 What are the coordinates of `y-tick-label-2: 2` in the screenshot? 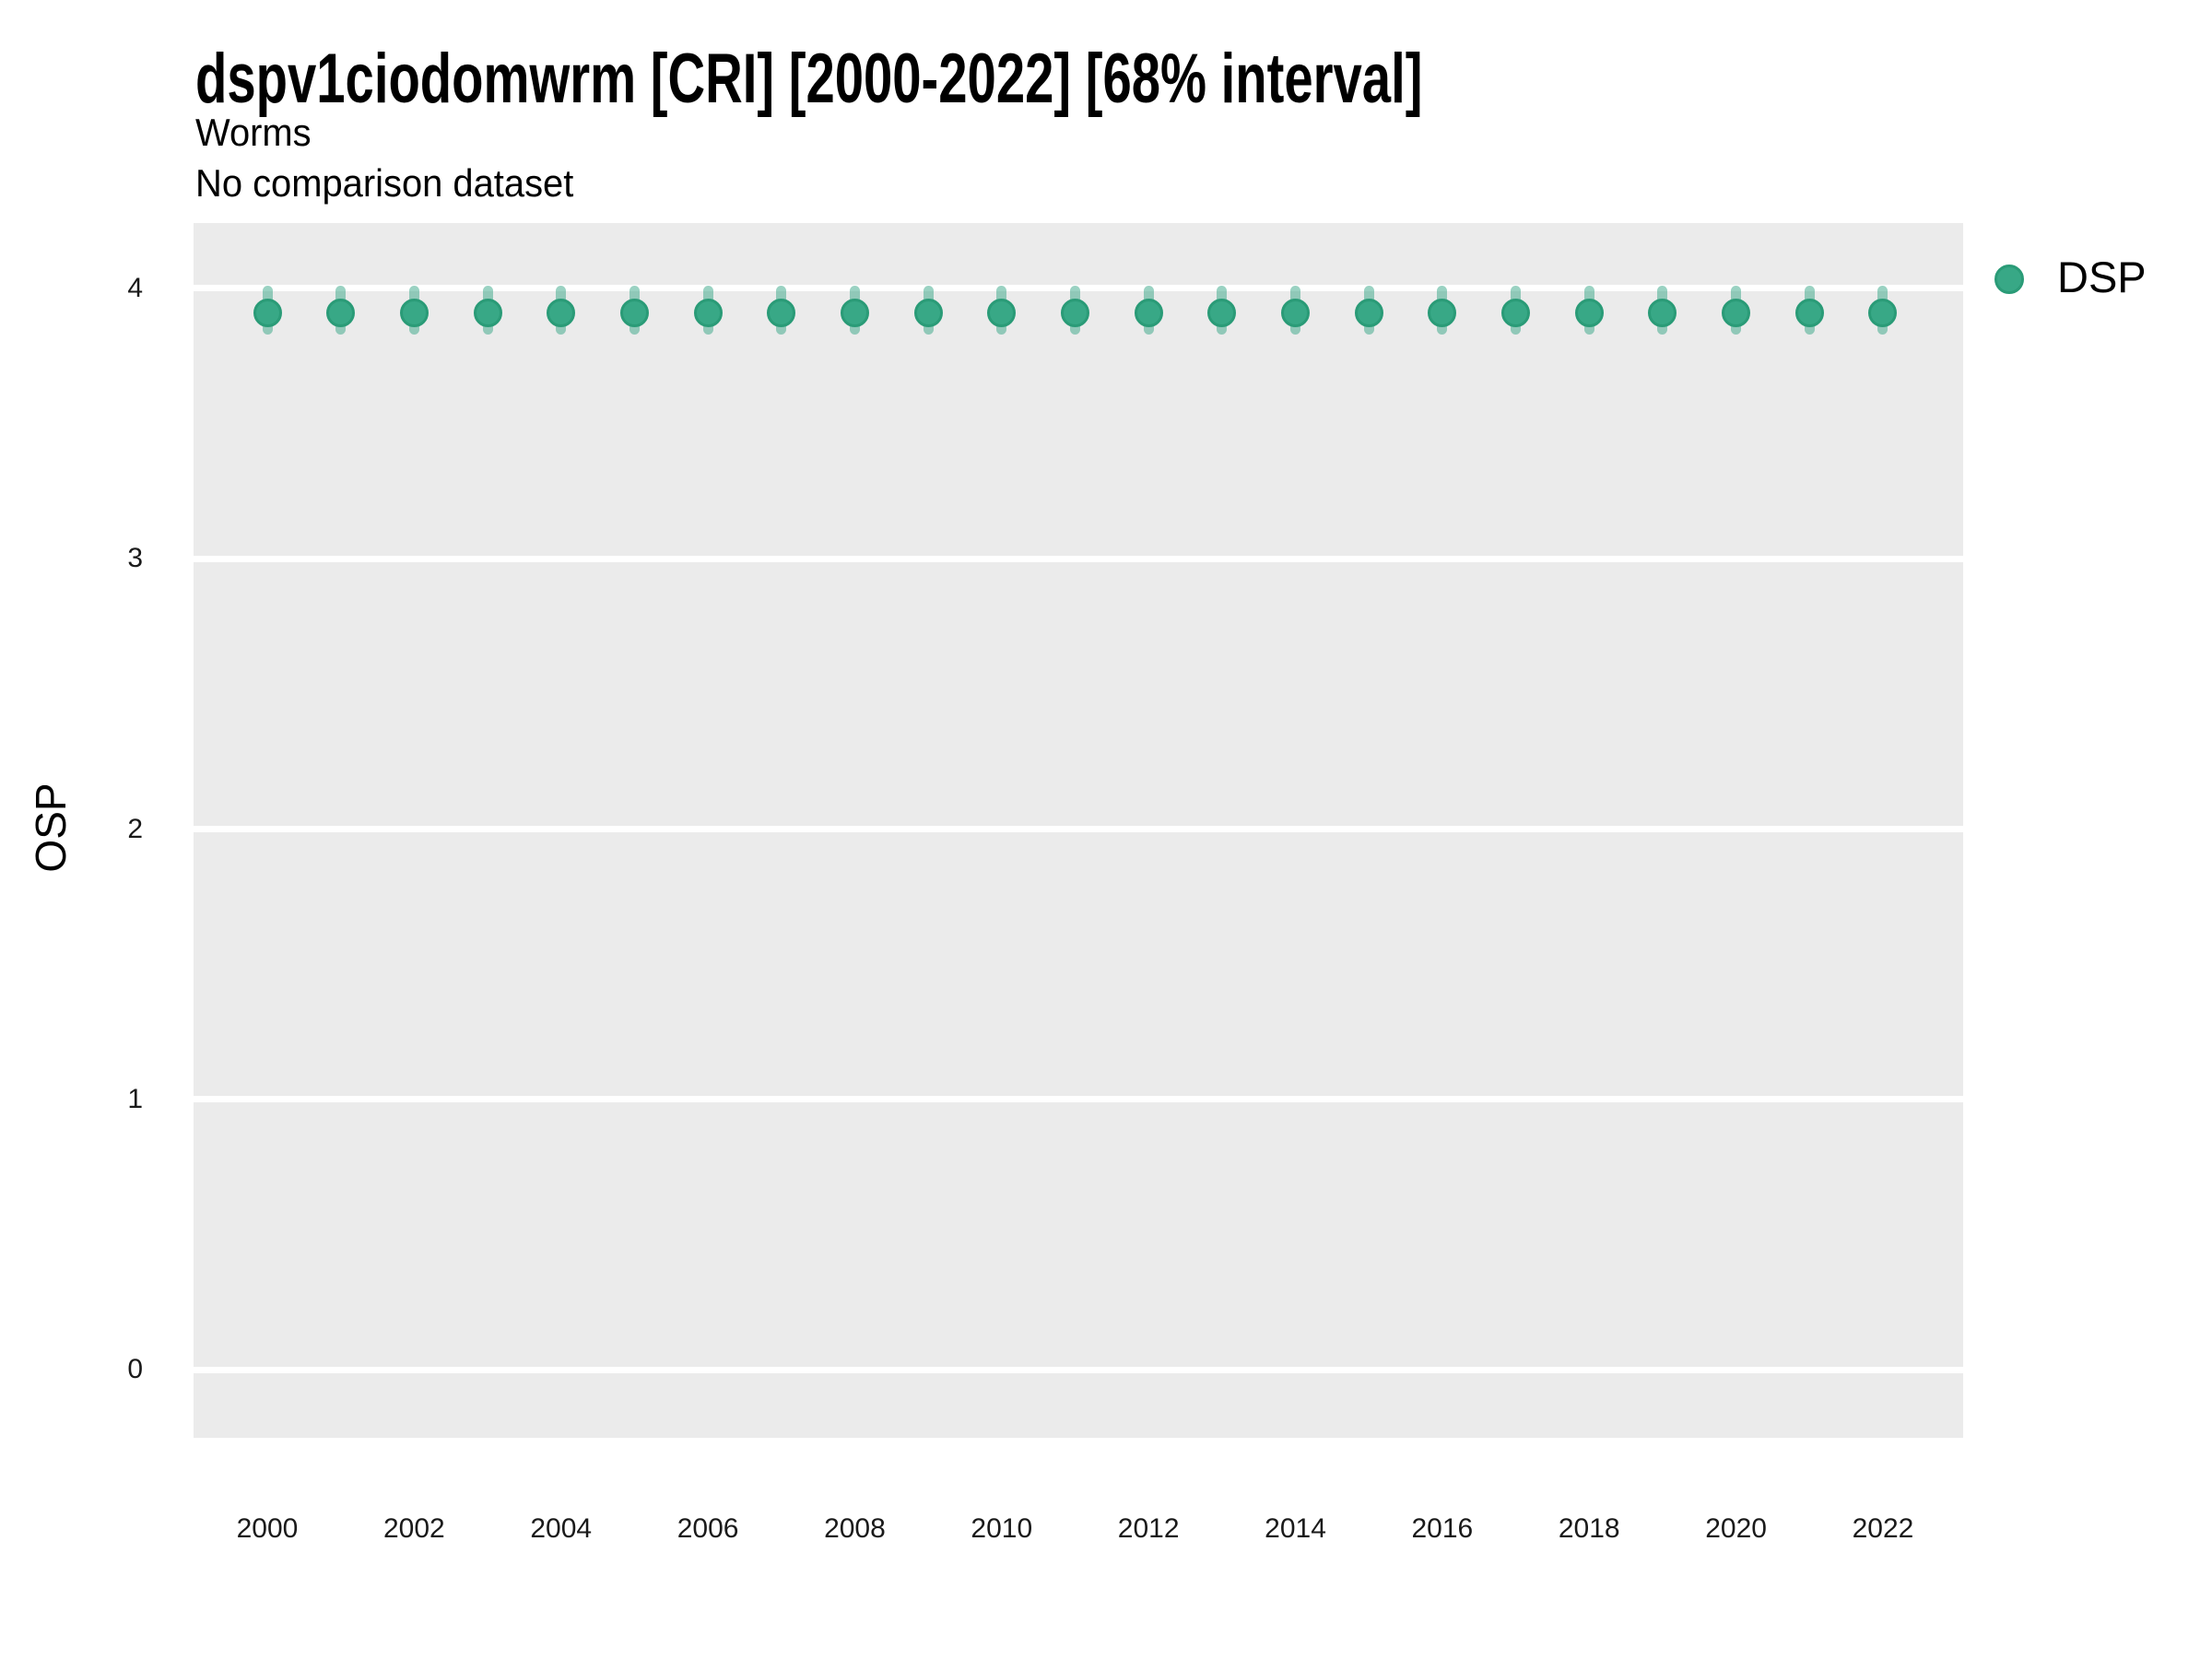 It's located at (135, 828).